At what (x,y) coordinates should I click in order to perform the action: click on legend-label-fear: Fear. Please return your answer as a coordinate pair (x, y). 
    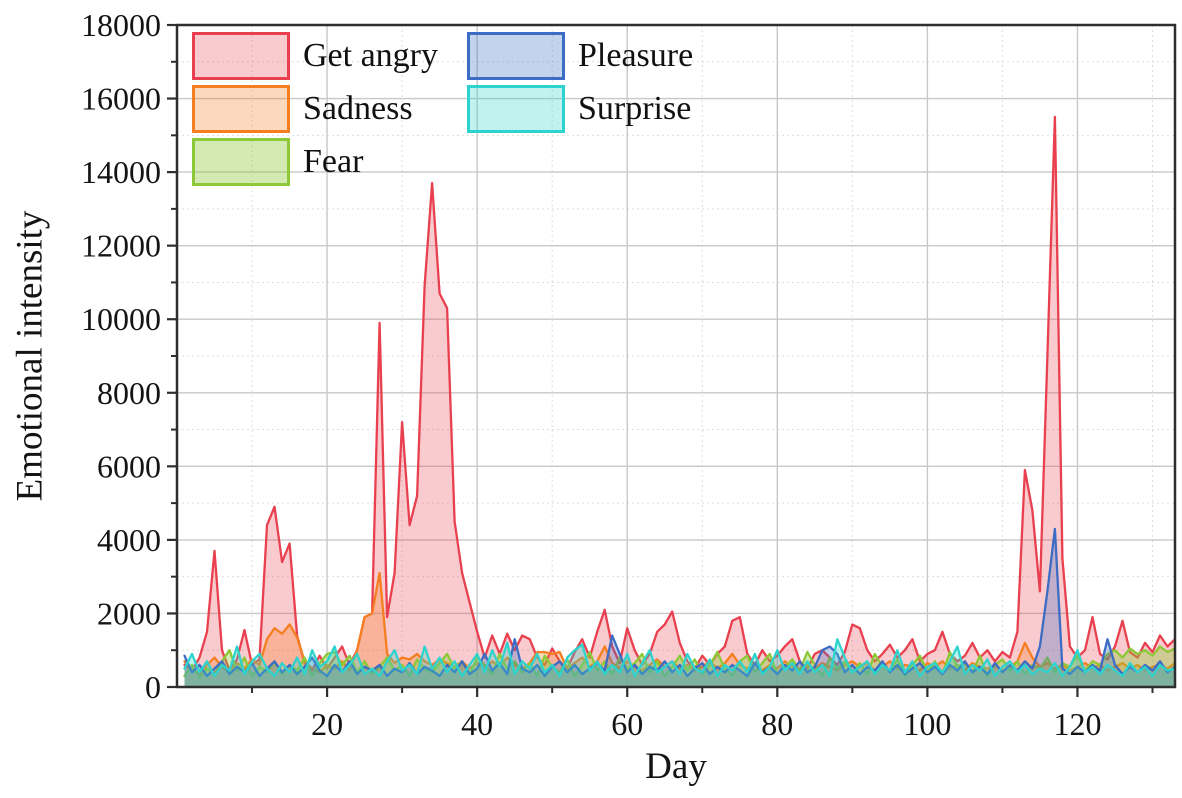
    Looking at the image, I should click on (333, 161).